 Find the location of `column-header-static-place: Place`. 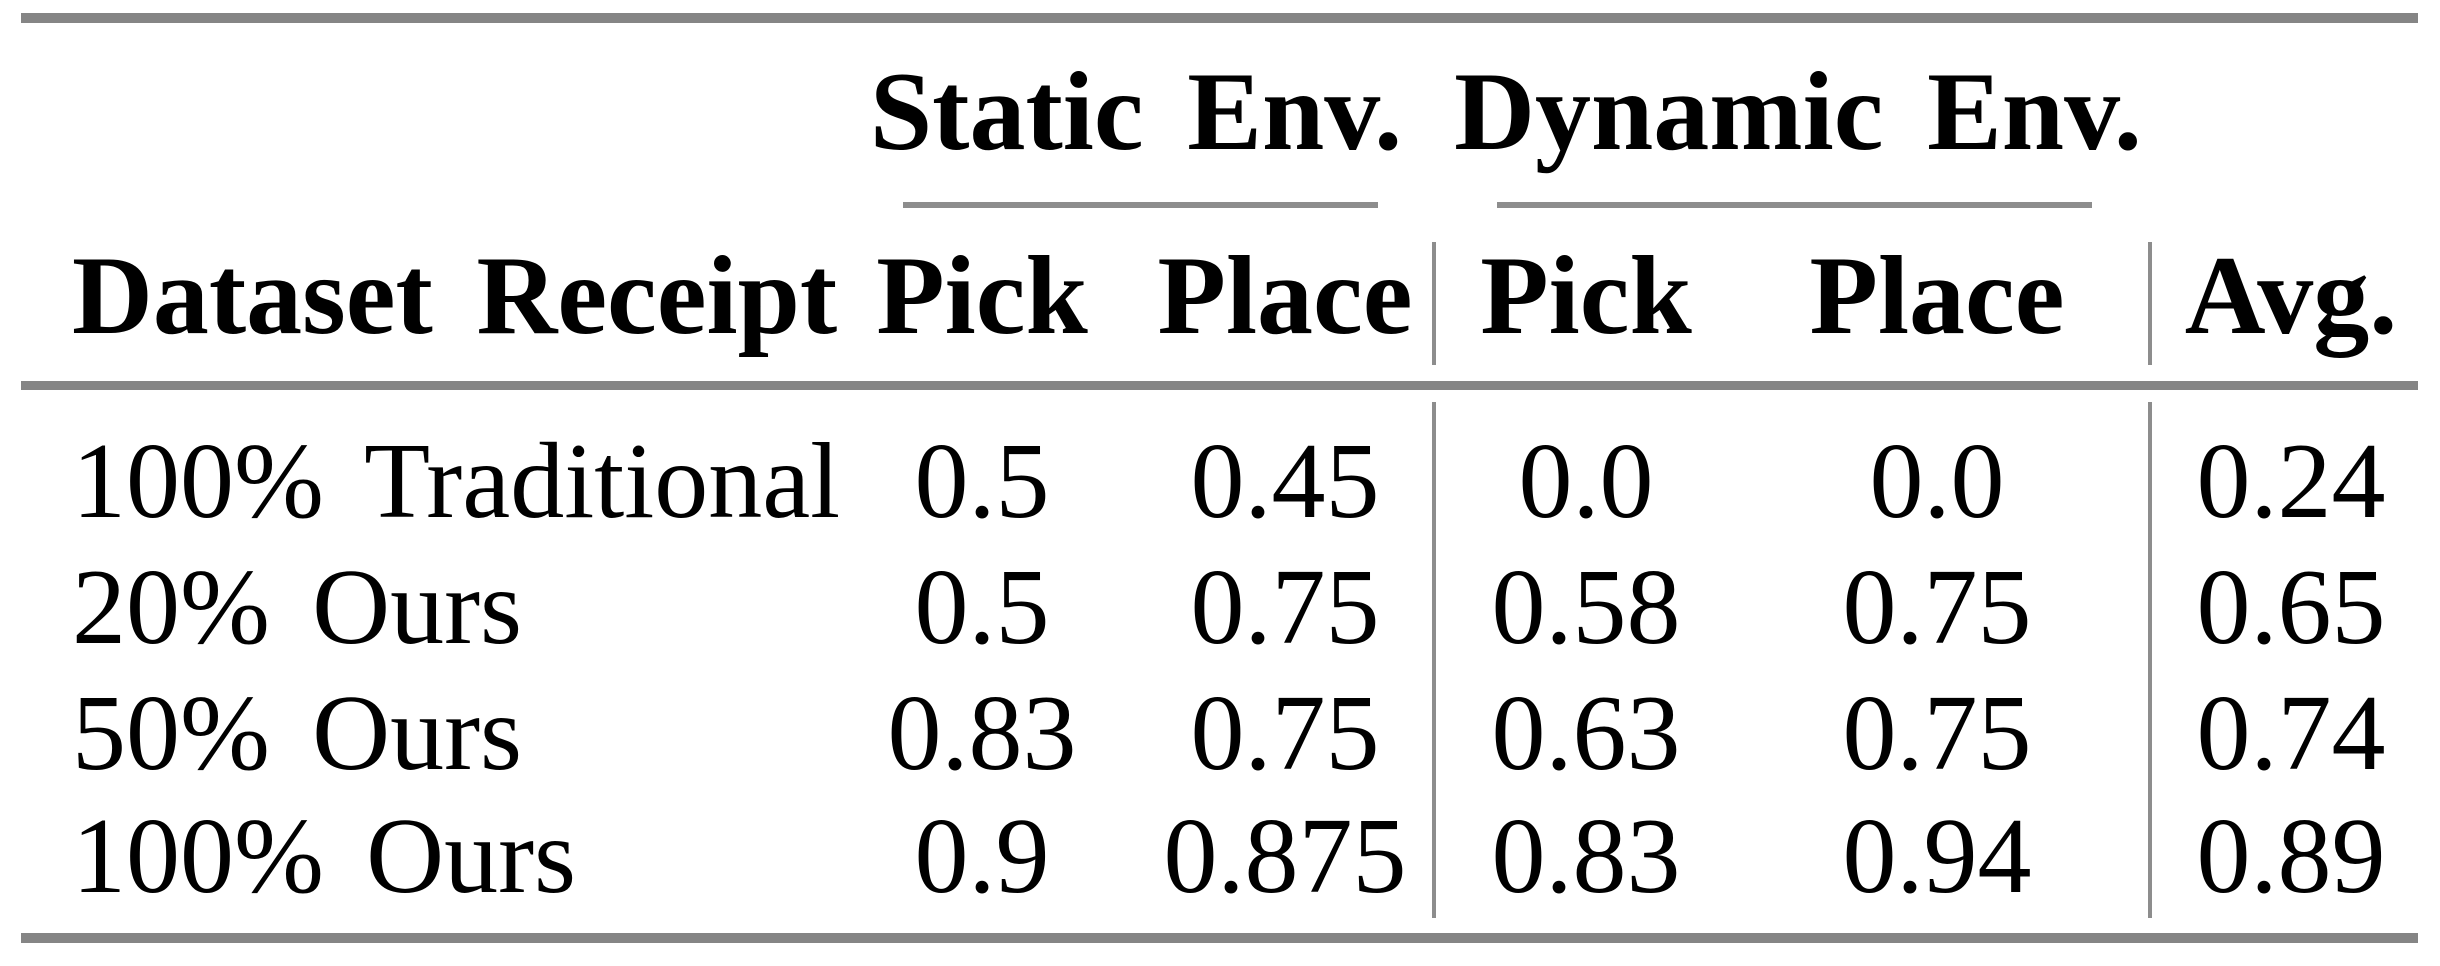

column-header-static-place: Place is located at coordinates (1285, 296).